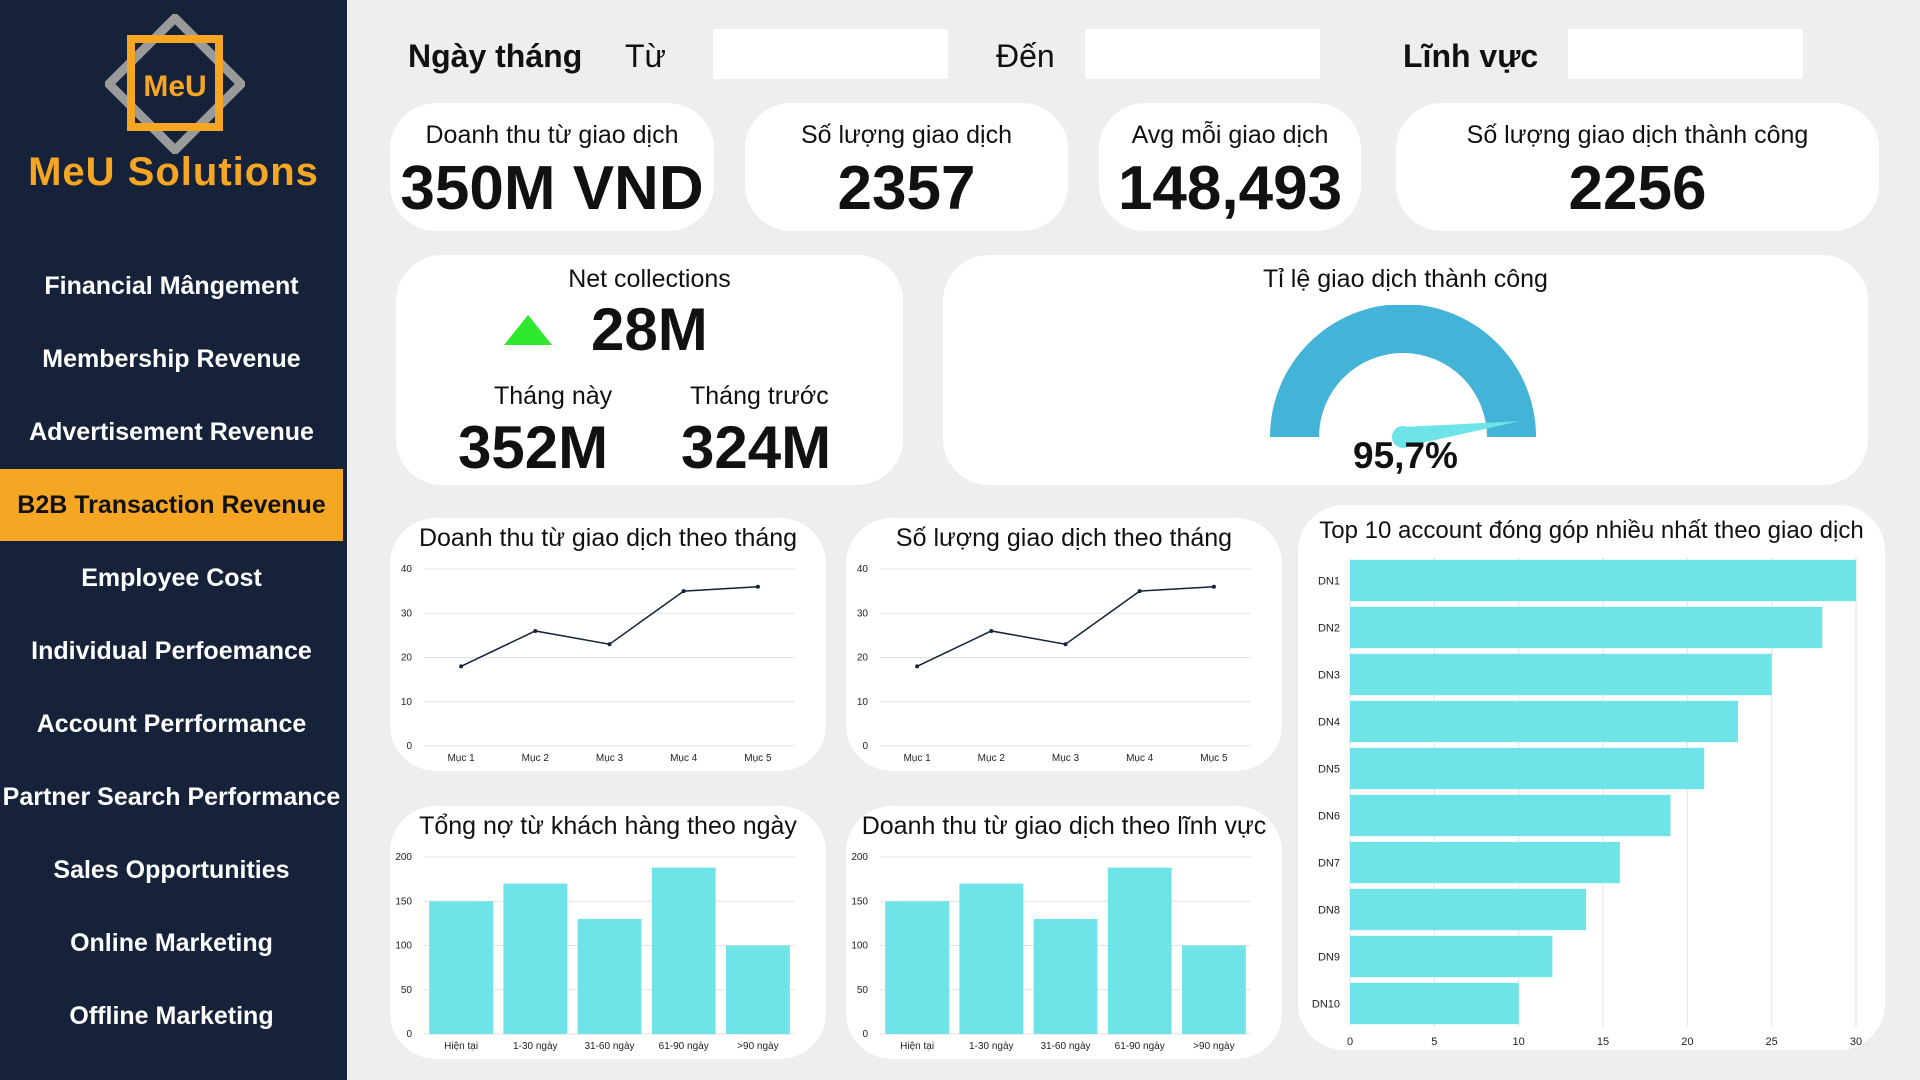 Image resolution: width=1920 pixels, height=1080 pixels. What do you see at coordinates (552, 135) in the screenshot?
I see `kpi-revenue-title: Doanh thu từ giao dịch` at bounding box center [552, 135].